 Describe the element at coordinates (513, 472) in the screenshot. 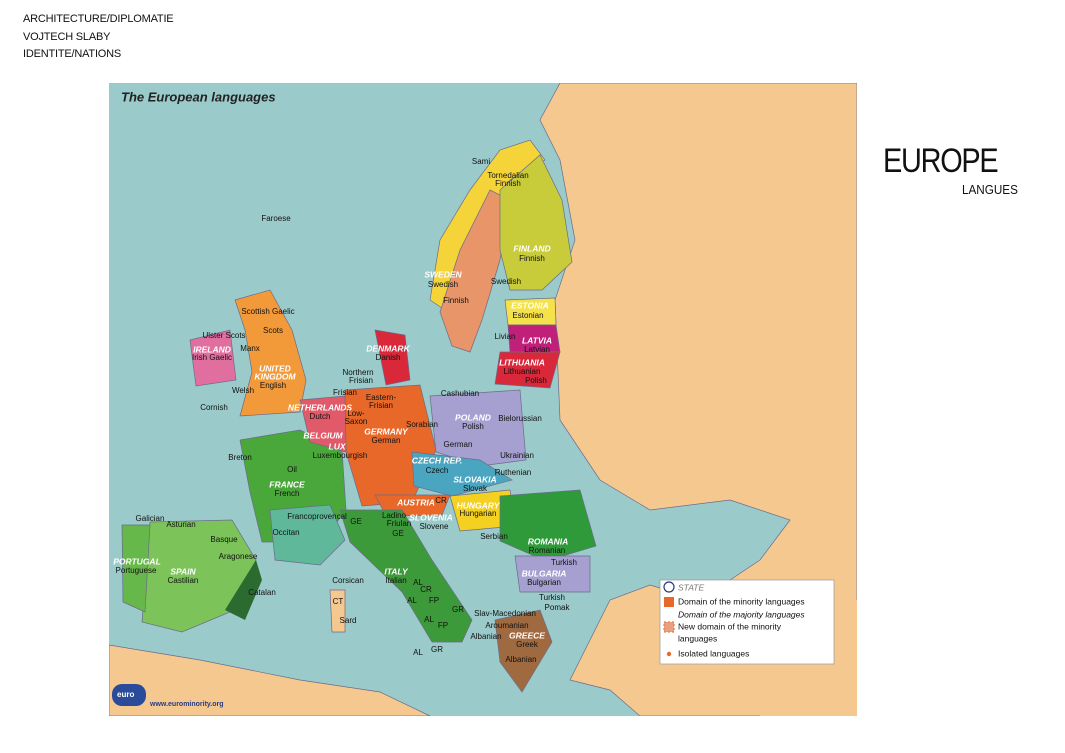

I see `language-label: Ruthenian` at that location.